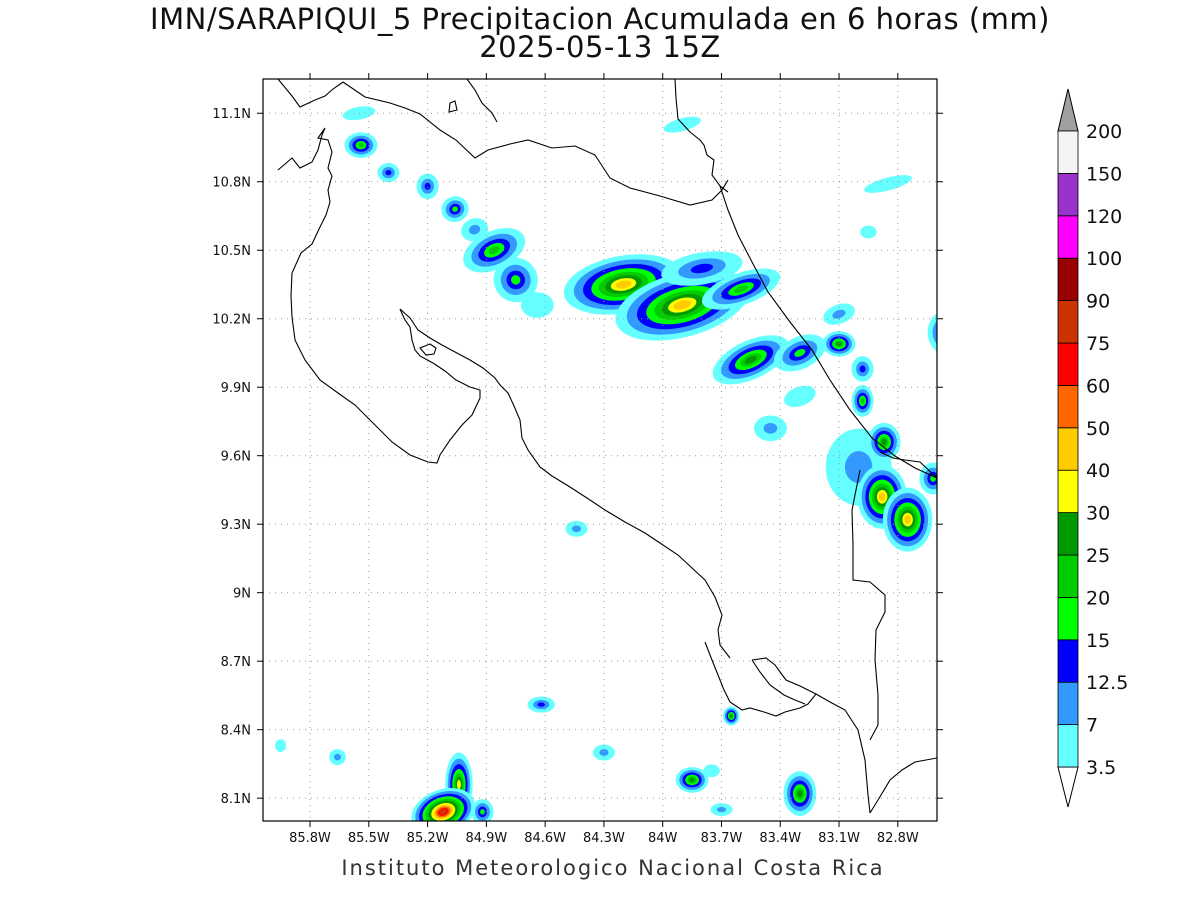  What do you see at coordinates (604, 838) in the screenshot?
I see `lon-tick-label: 84.3W` at bounding box center [604, 838].